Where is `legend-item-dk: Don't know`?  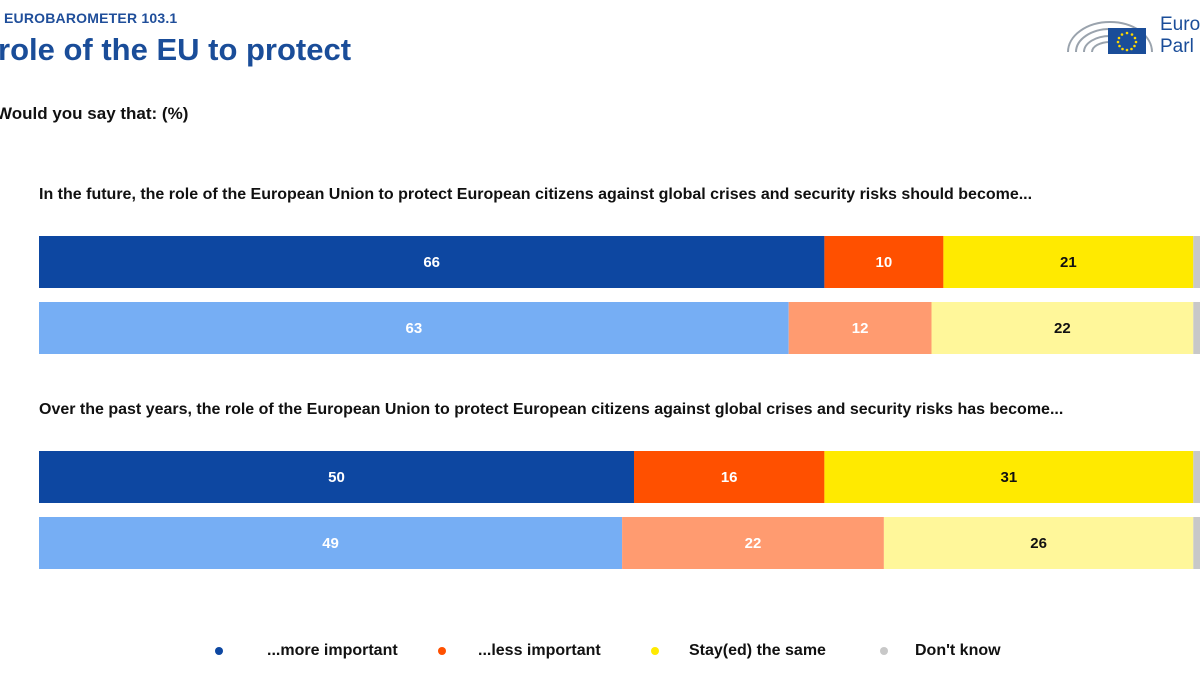 legend-item-dk: Don't know is located at coordinates (940, 651).